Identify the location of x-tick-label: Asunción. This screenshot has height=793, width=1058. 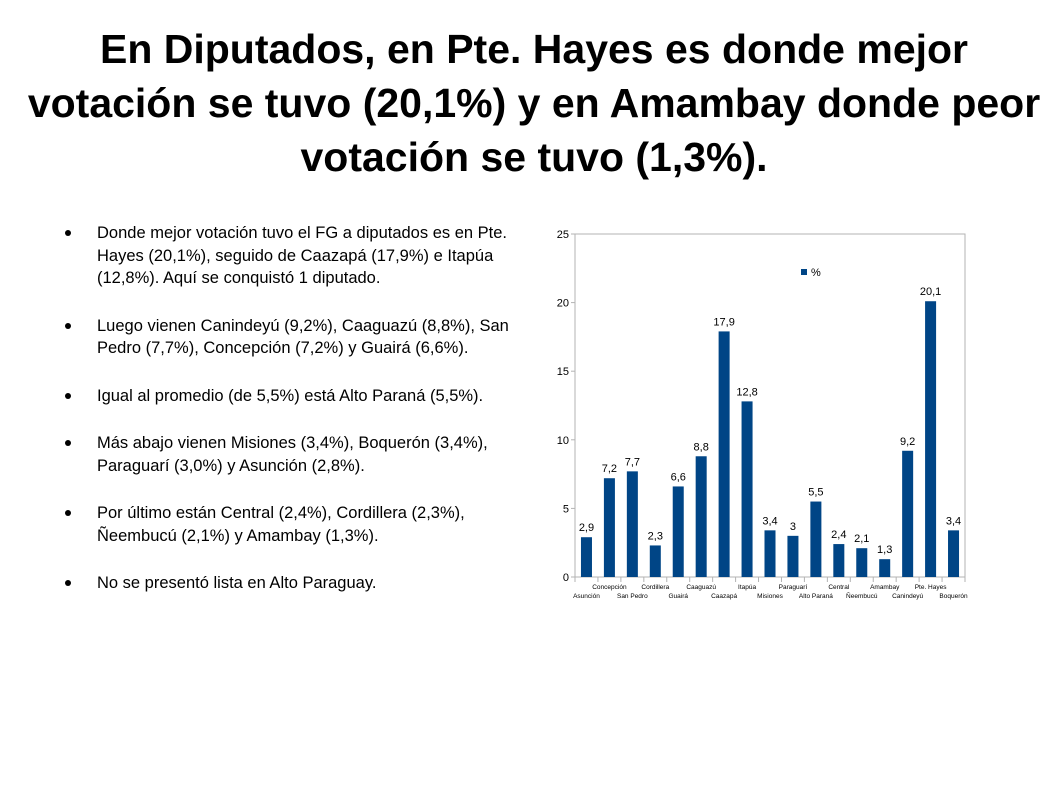
(586, 596).